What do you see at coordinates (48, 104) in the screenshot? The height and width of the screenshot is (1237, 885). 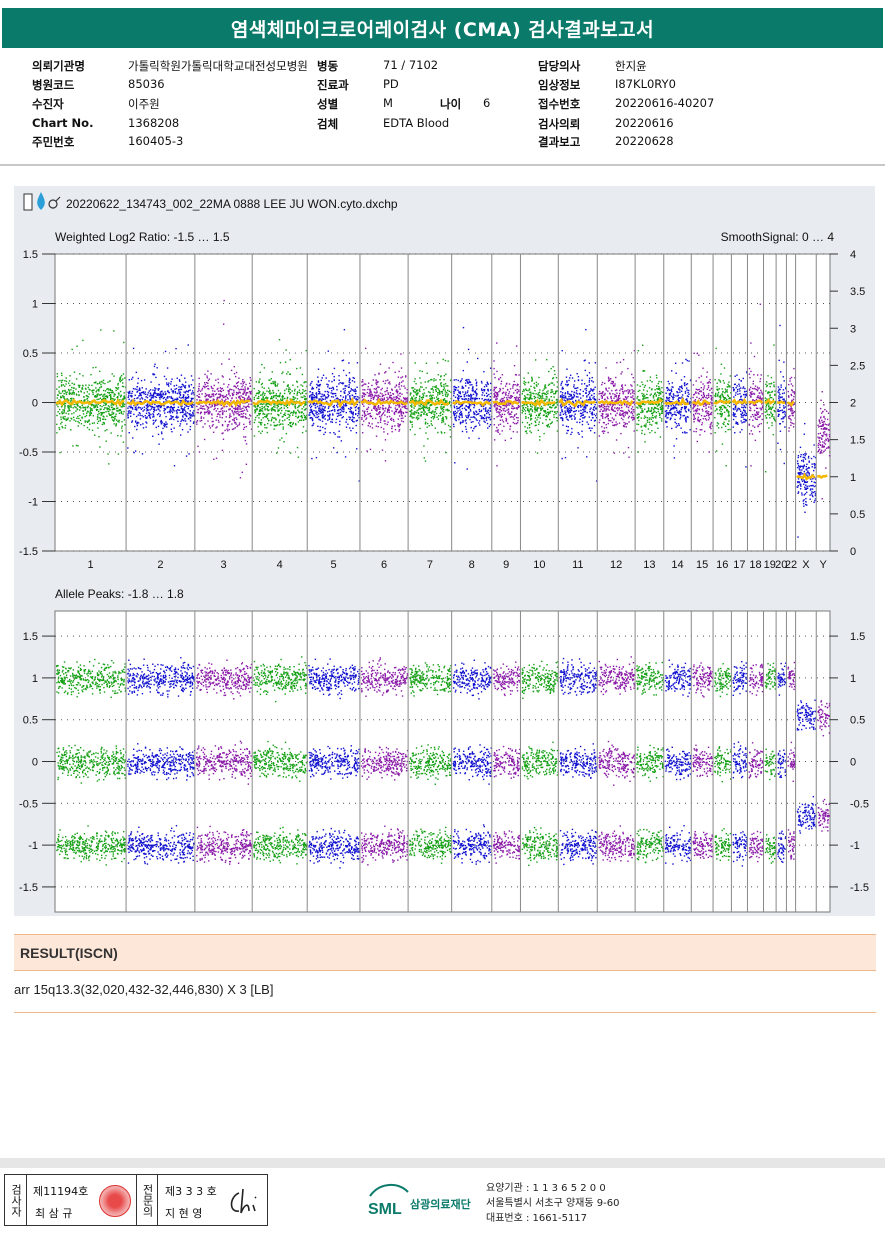 I see `patient-label: 수진자` at bounding box center [48, 104].